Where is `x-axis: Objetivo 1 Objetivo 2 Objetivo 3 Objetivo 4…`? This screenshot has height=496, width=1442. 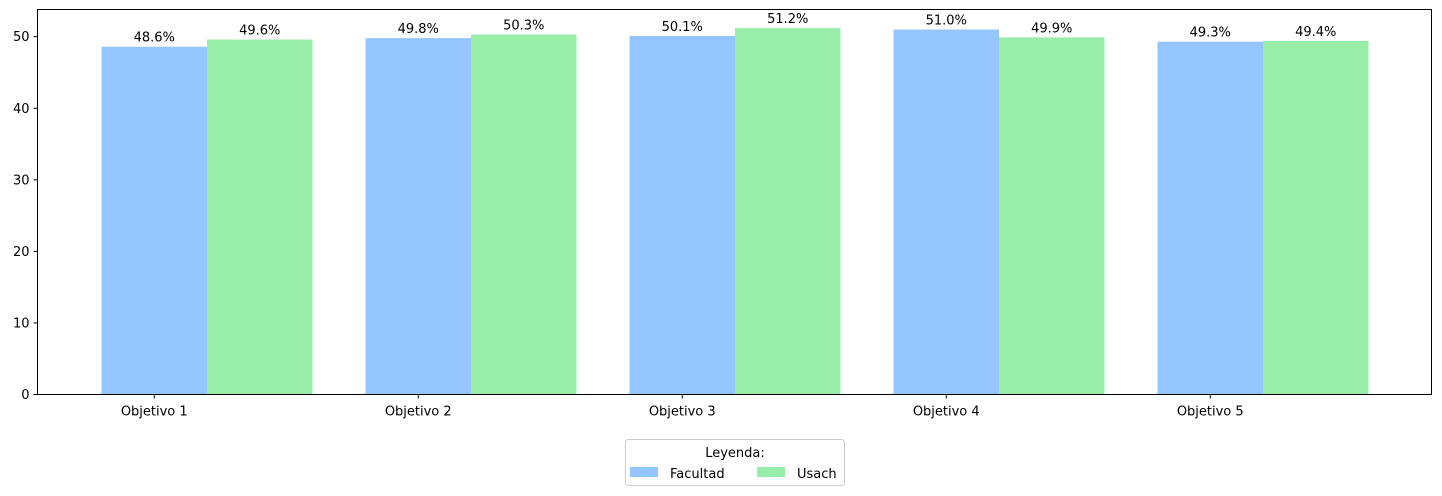
x-axis: Objetivo 1 Objetivo 2 Objetivo 3 Objetivo 4… is located at coordinates (682, 407).